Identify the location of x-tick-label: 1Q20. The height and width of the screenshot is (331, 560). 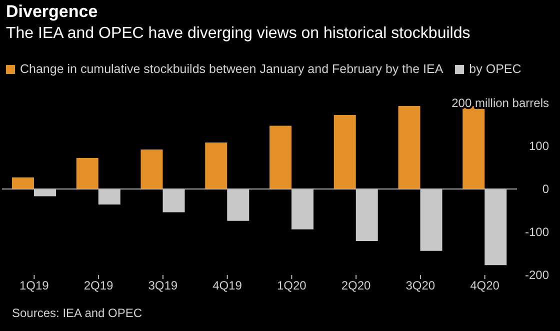
(292, 285).